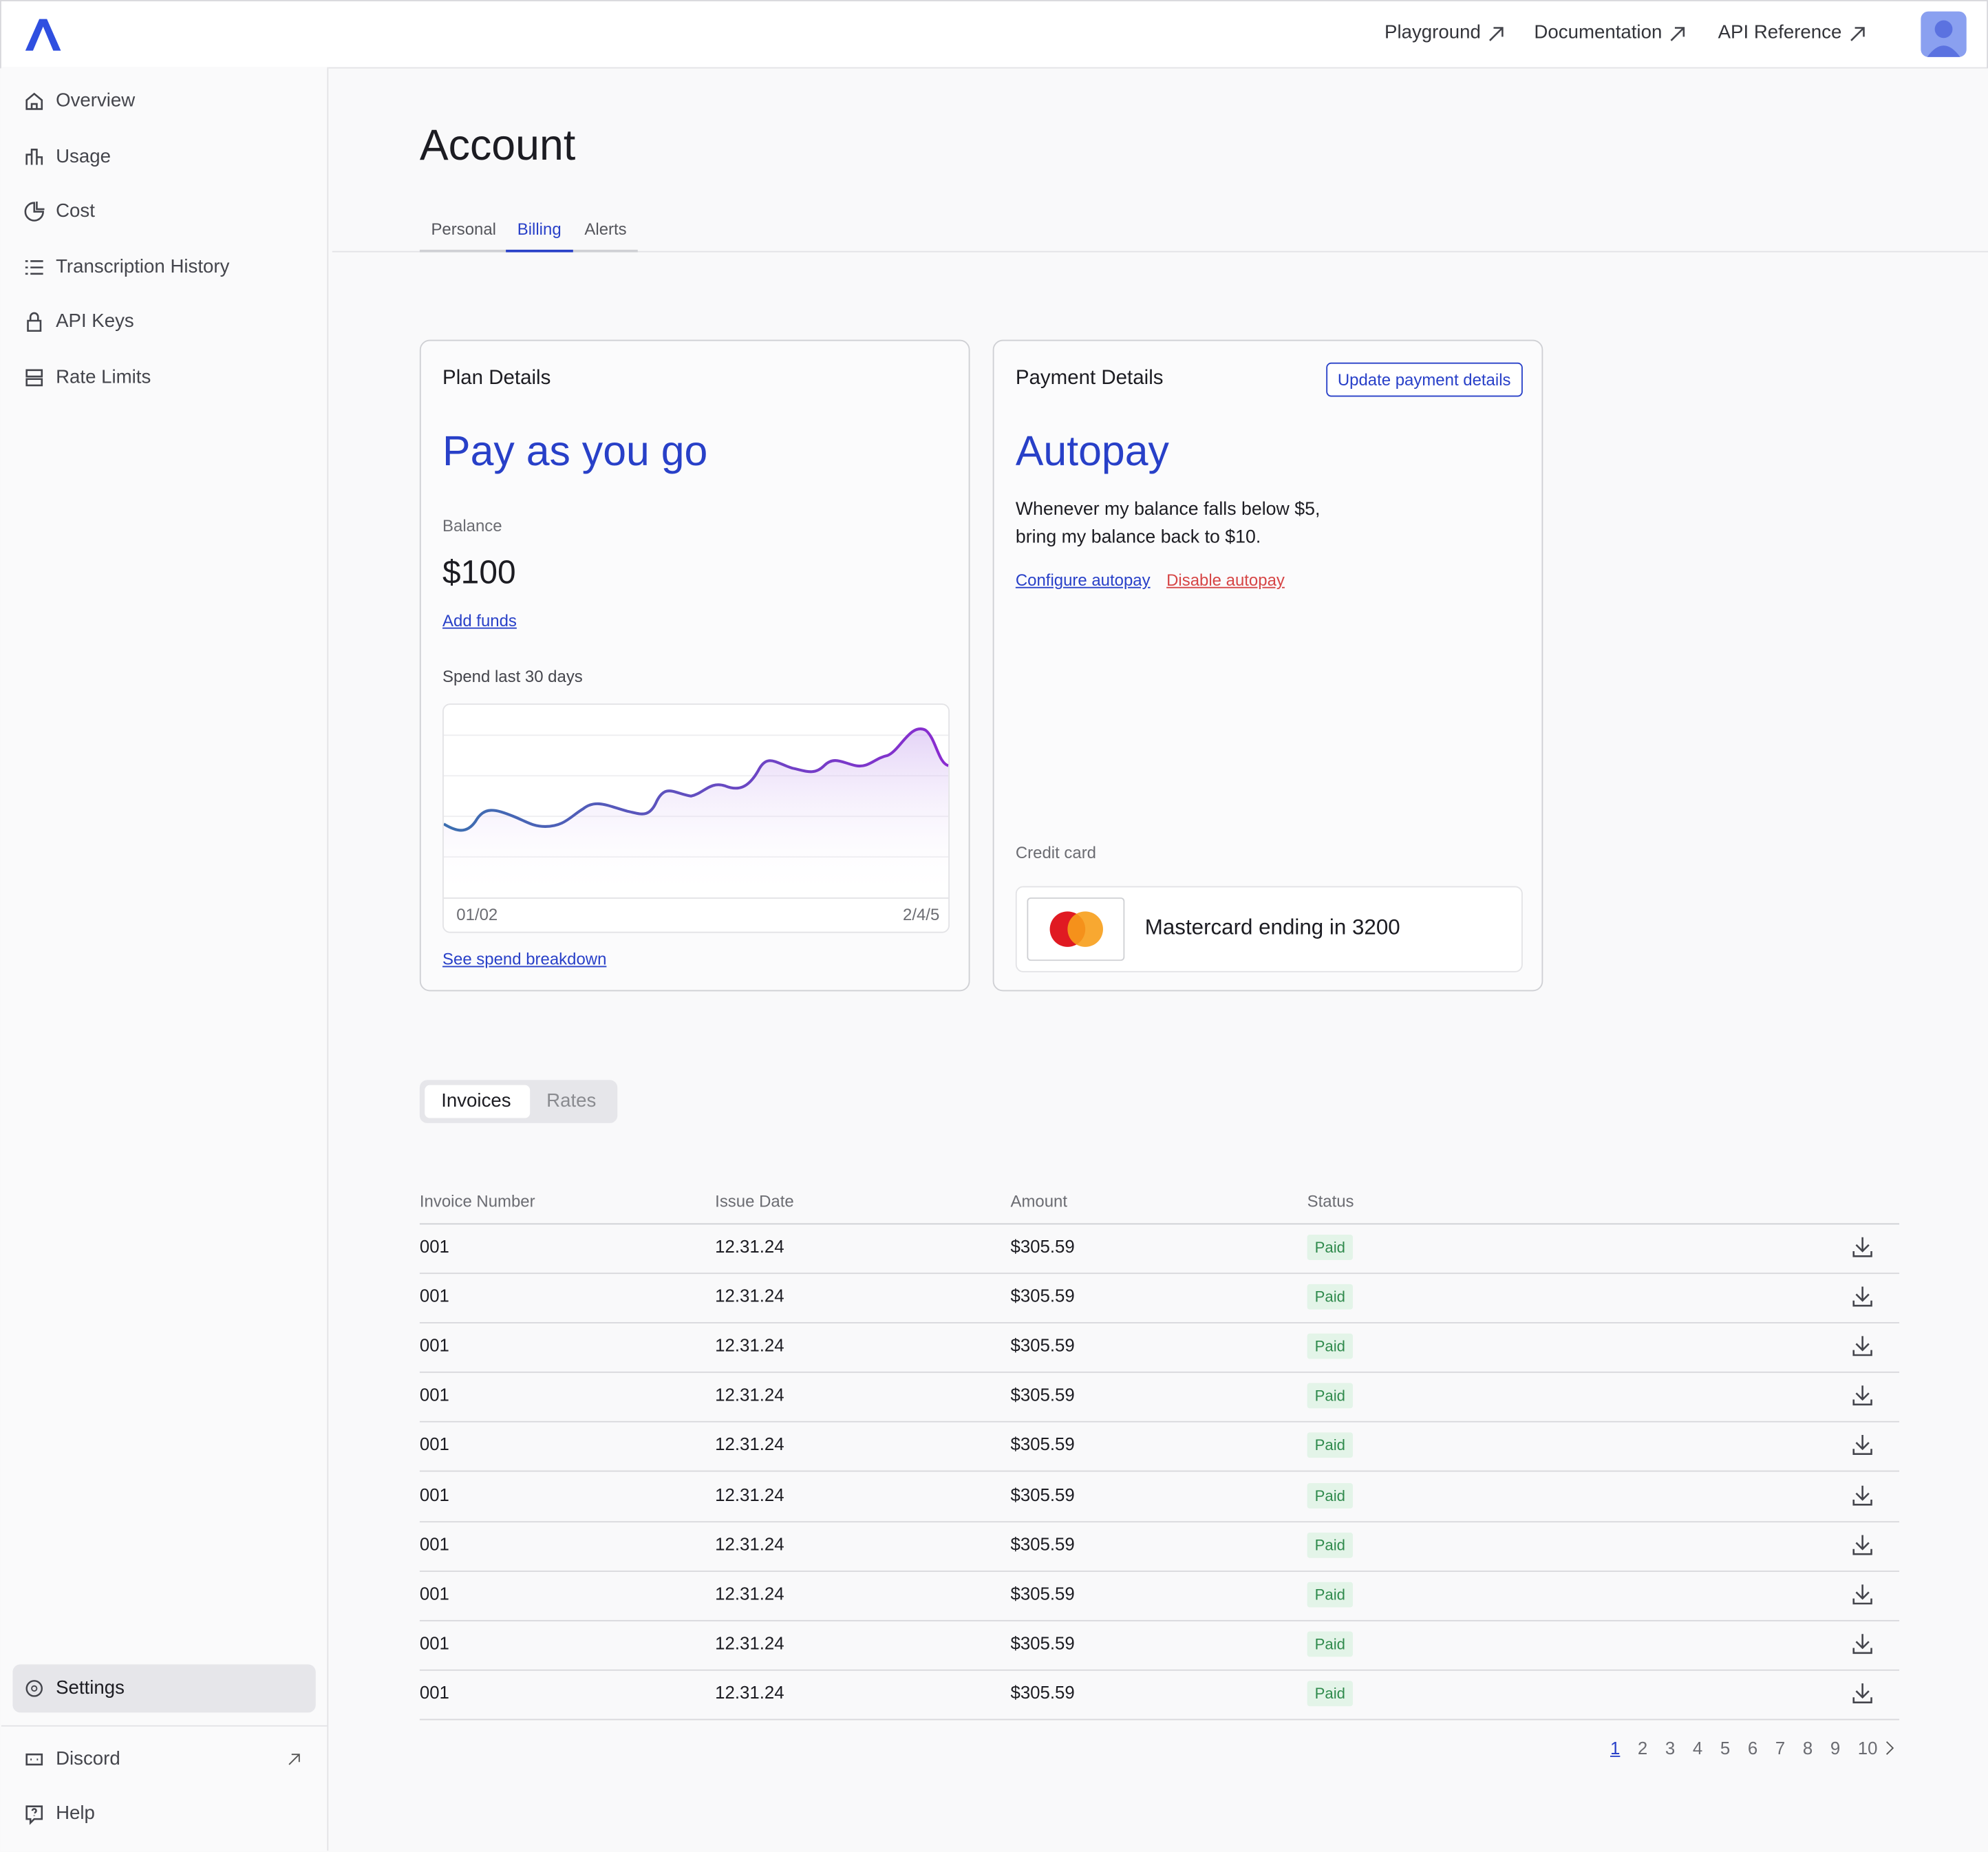  Describe the element at coordinates (1433, 32) in the screenshot. I see `nav-link: Playground` at that location.